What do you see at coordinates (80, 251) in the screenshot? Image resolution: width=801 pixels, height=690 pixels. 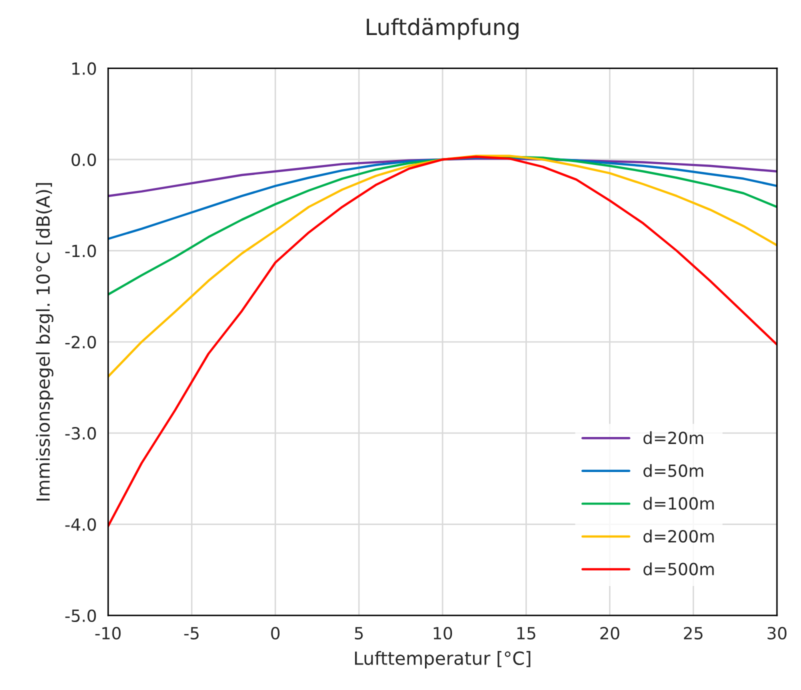 I see `y-tick-label: -1.0` at bounding box center [80, 251].